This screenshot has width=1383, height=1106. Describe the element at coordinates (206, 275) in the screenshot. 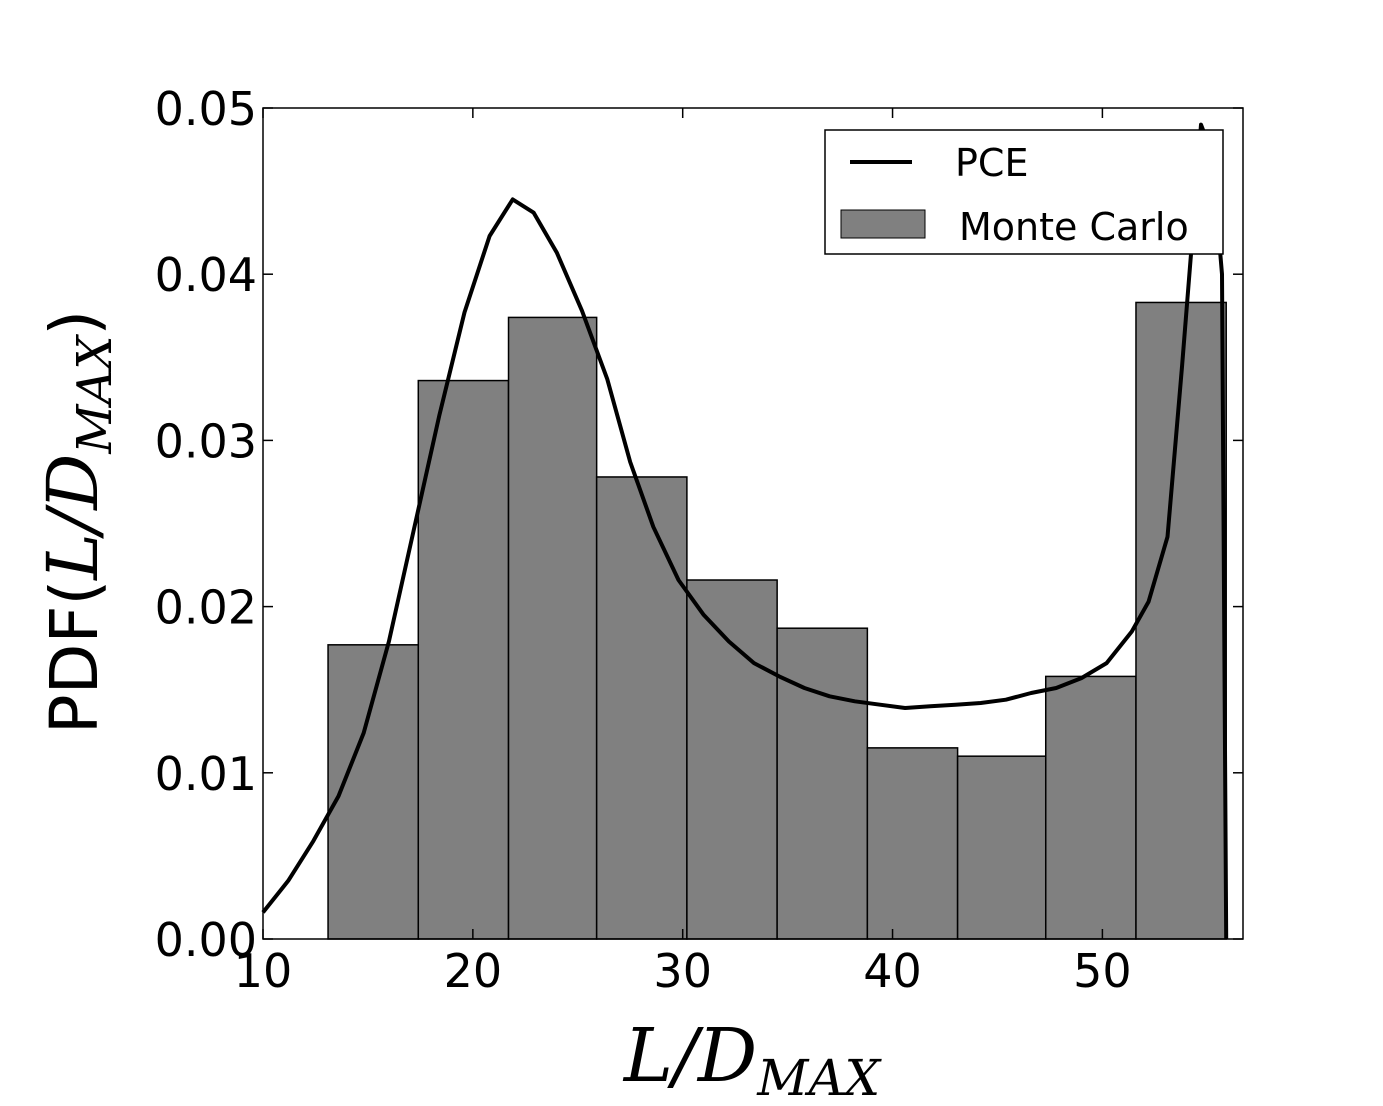

I see `y-tick-label-4: 0.04` at that location.